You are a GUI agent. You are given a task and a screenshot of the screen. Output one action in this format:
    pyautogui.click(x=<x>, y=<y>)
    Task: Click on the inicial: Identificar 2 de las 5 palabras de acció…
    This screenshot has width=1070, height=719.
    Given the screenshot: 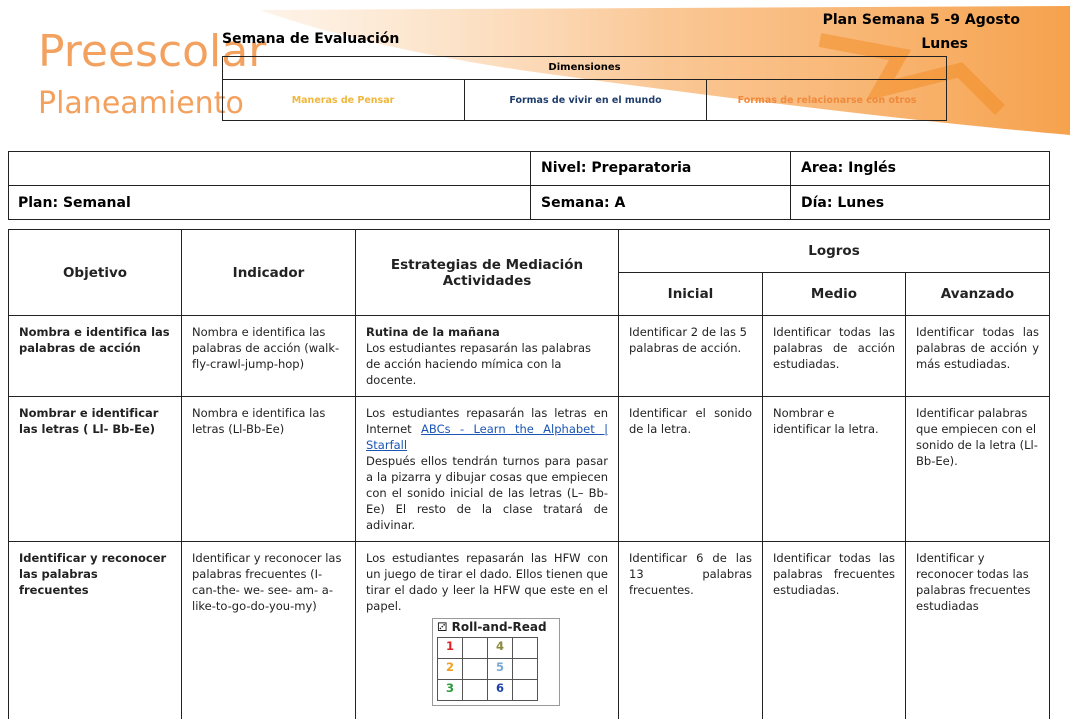 What is the action you would take?
    pyautogui.click(x=690, y=356)
    